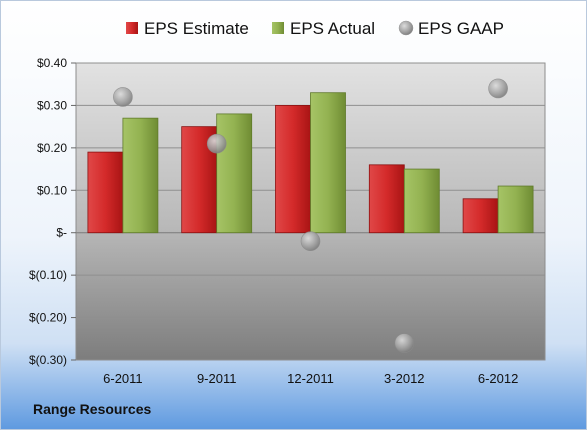 This screenshot has width=587, height=430. Describe the element at coordinates (404, 378) in the screenshot. I see `x-category-label: 3-2012` at that location.